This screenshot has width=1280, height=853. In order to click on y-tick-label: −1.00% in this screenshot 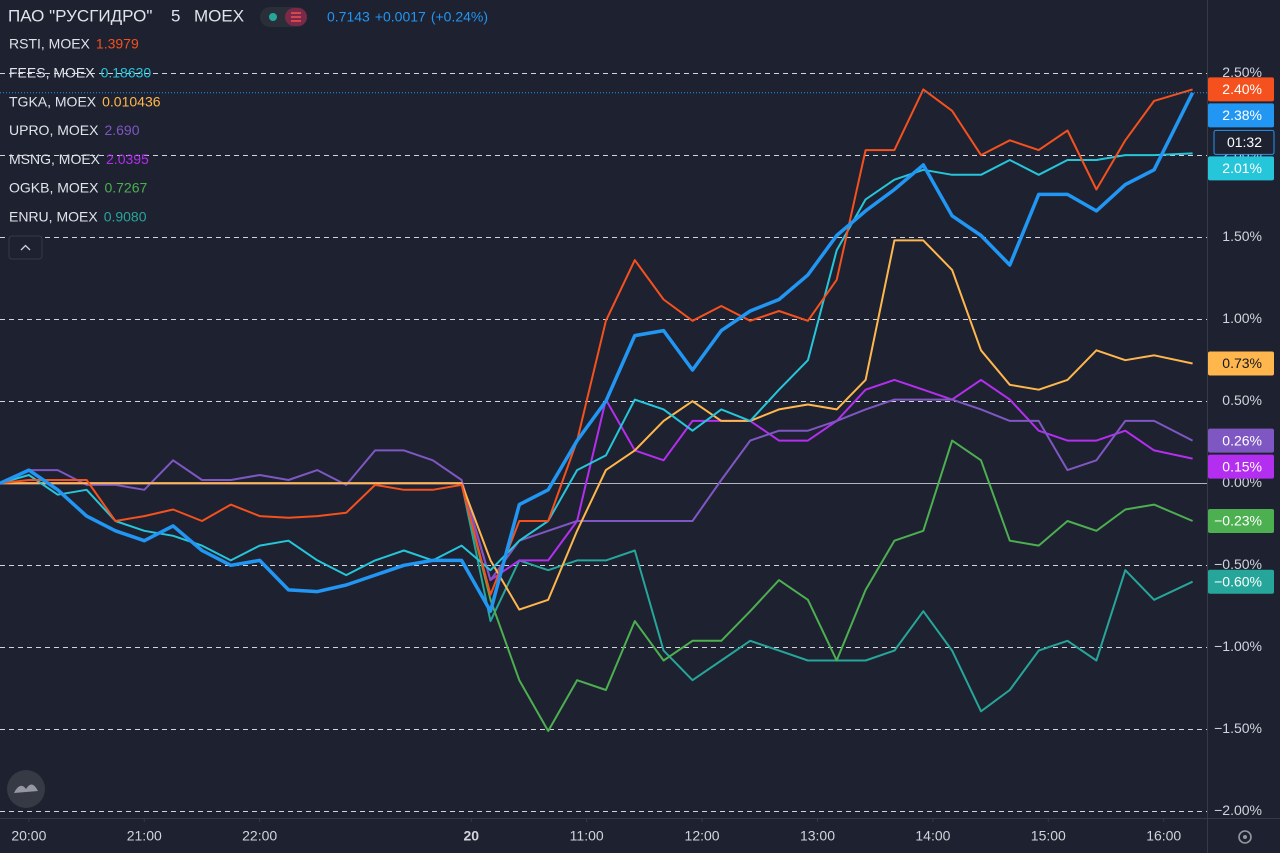, I will do `click(1238, 646)`.